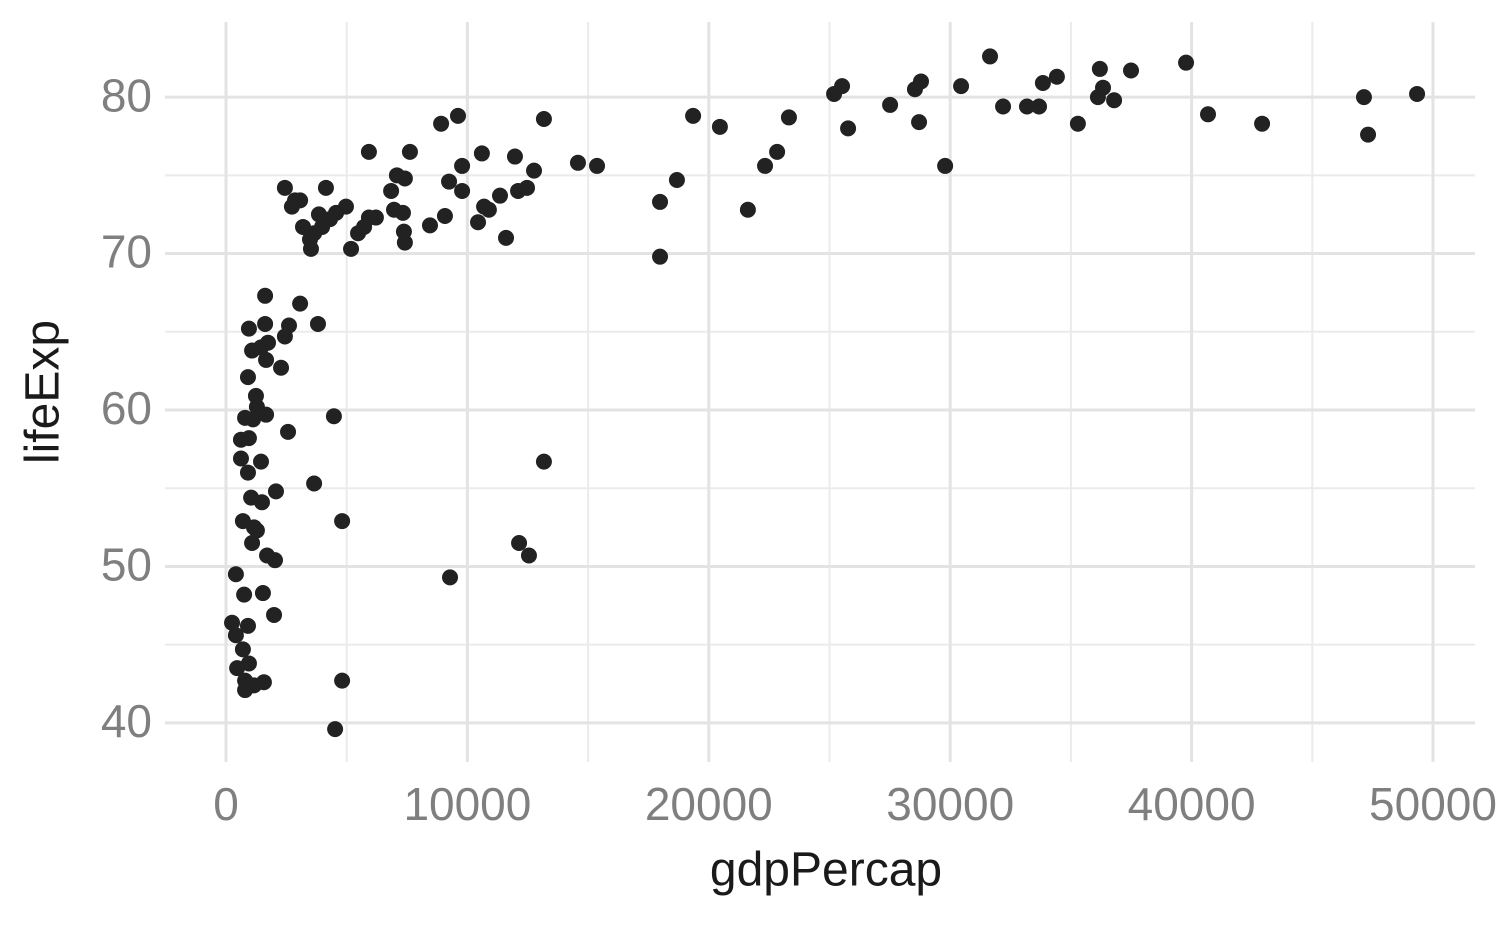 The image size is (1500, 927). I want to click on x-tick-label: 50000, so click(1433, 804).